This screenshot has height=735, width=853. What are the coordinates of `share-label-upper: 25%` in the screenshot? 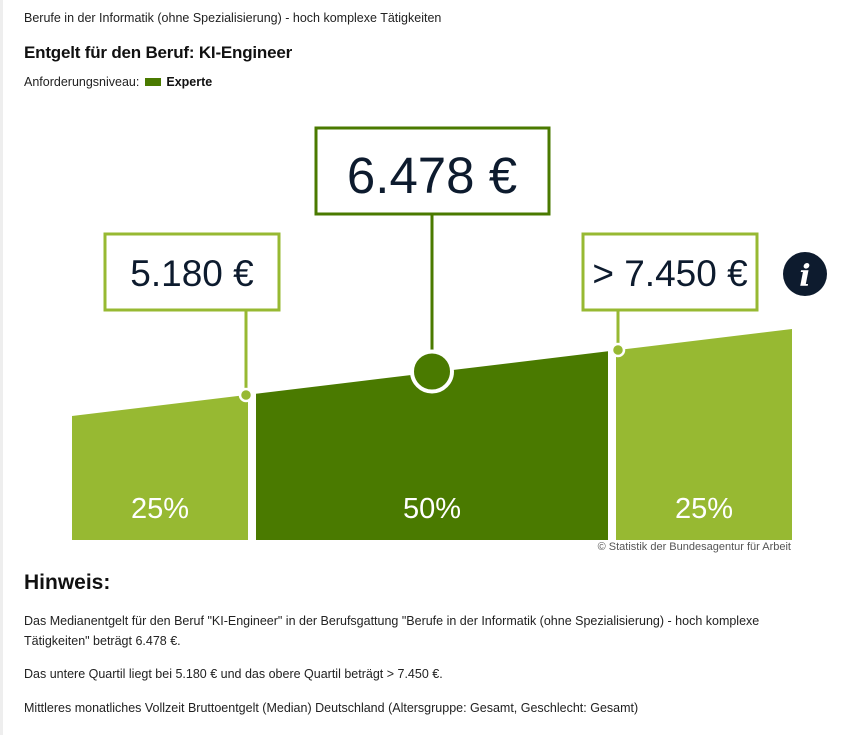 It's located at (704, 509).